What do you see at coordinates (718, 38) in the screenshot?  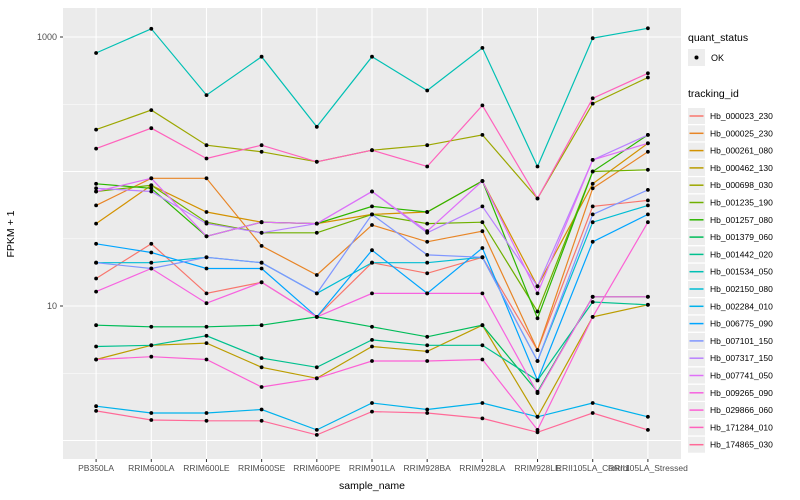 I see `legend-quant-status-title: quant_status` at bounding box center [718, 38].